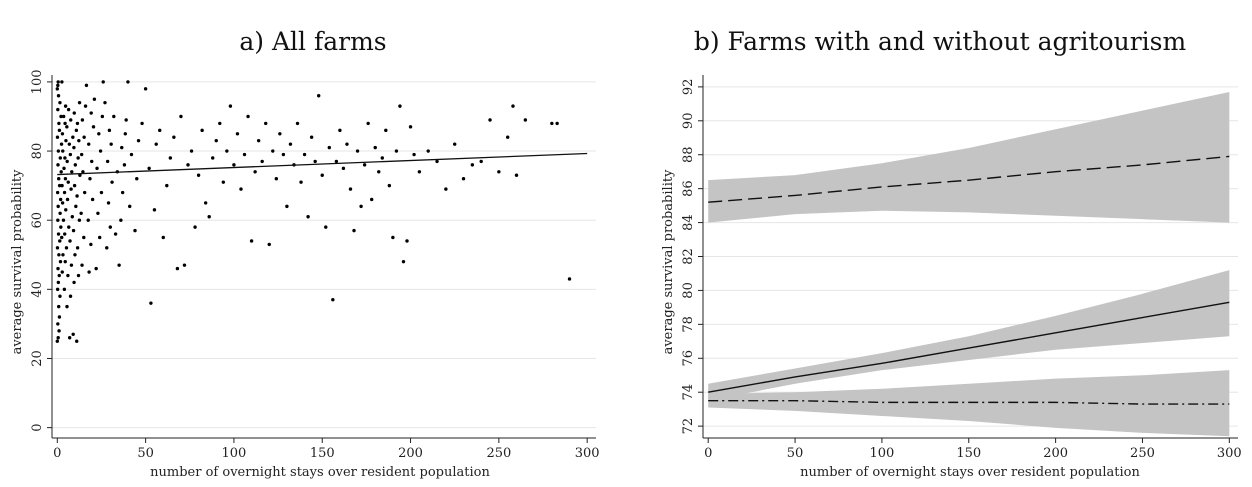 This screenshot has width=1252, height=487. Describe the element at coordinates (688, 87) in the screenshot. I see `b-y-tick-label: 92` at that location.